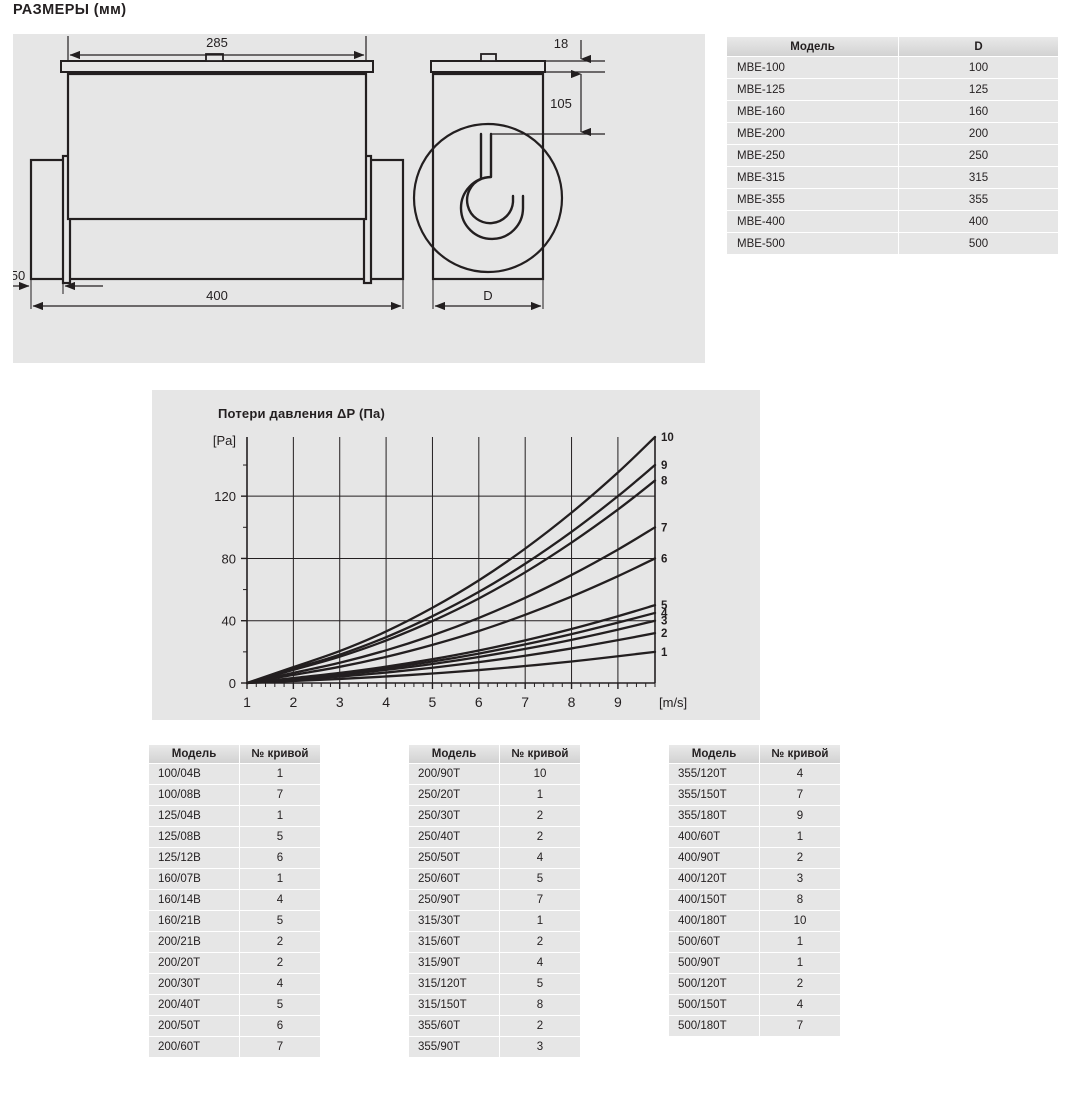 This screenshot has height=1099, width=1071. Describe the element at coordinates (487, 295) in the screenshot. I see `dim-D-label: D` at that location.